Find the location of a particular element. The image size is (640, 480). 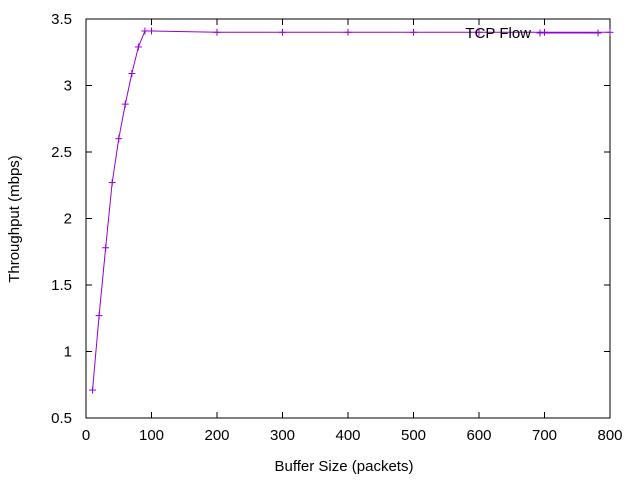

x-tick-label: 200 is located at coordinates (216, 435).